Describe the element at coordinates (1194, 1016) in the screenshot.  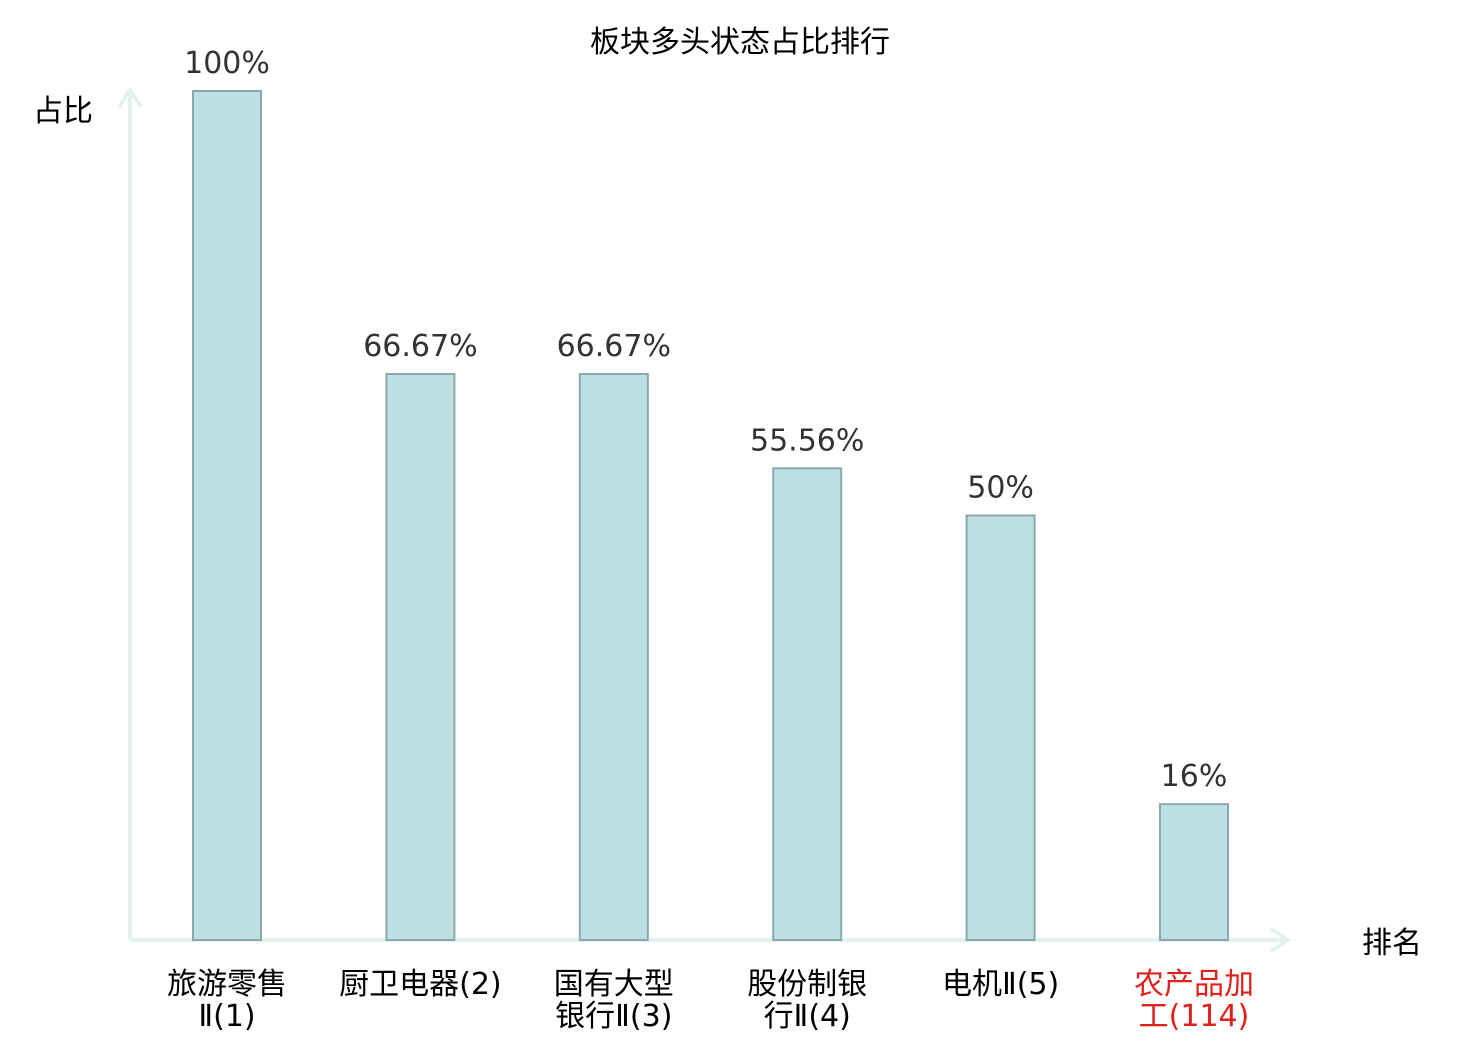
I see `category-label: 工(114)` at that location.